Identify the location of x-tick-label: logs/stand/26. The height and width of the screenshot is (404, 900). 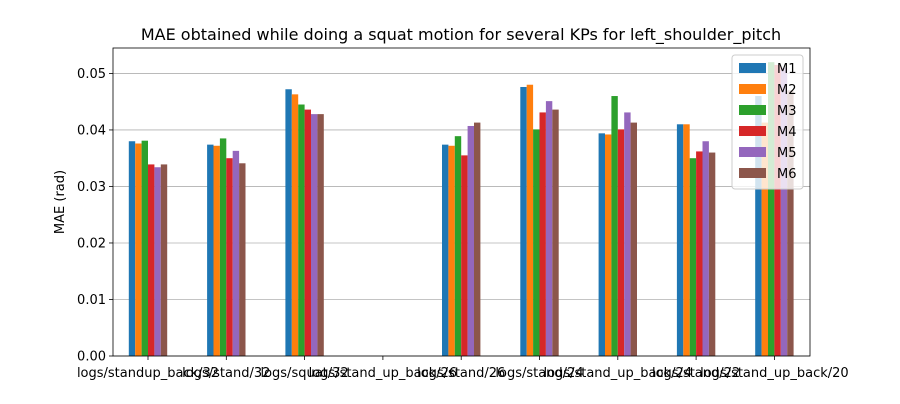
(461, 373).